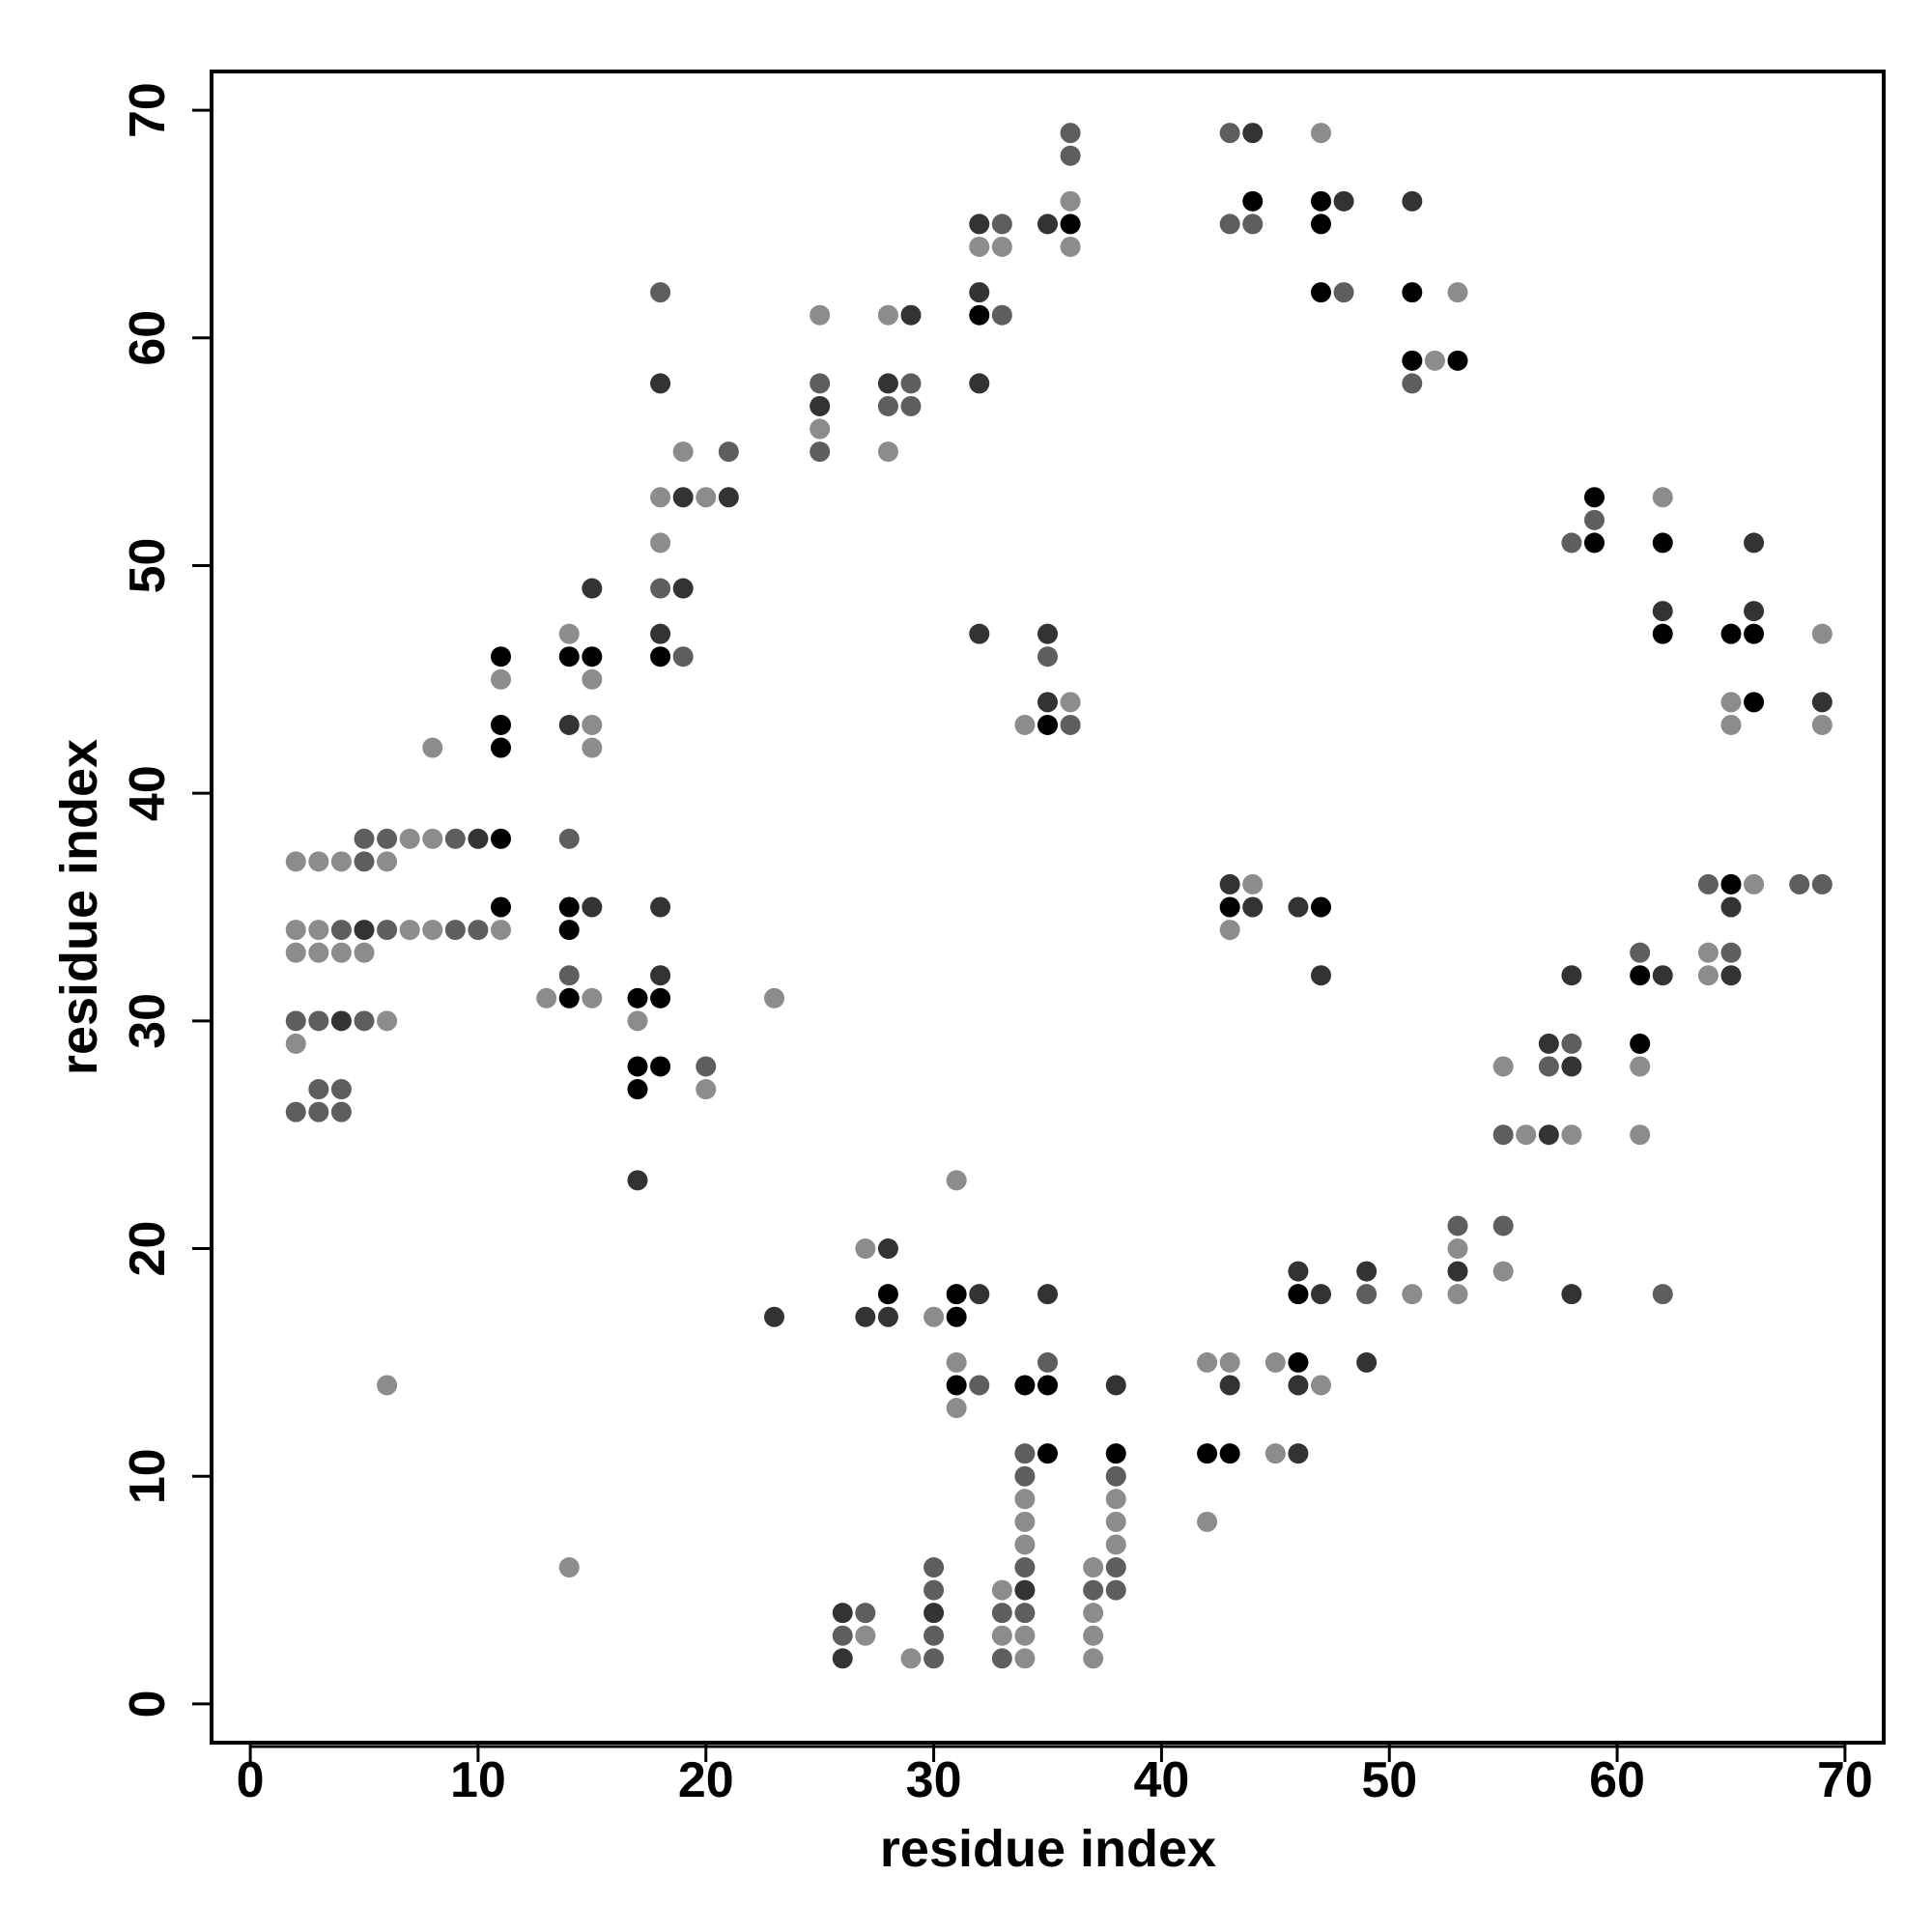 The width and height of the screenshot is (1932, 1932). What do you see at coordinates (148, 338) in the screenshot?
I see `y-tick-label: 60` at bounding box center [148, 338].